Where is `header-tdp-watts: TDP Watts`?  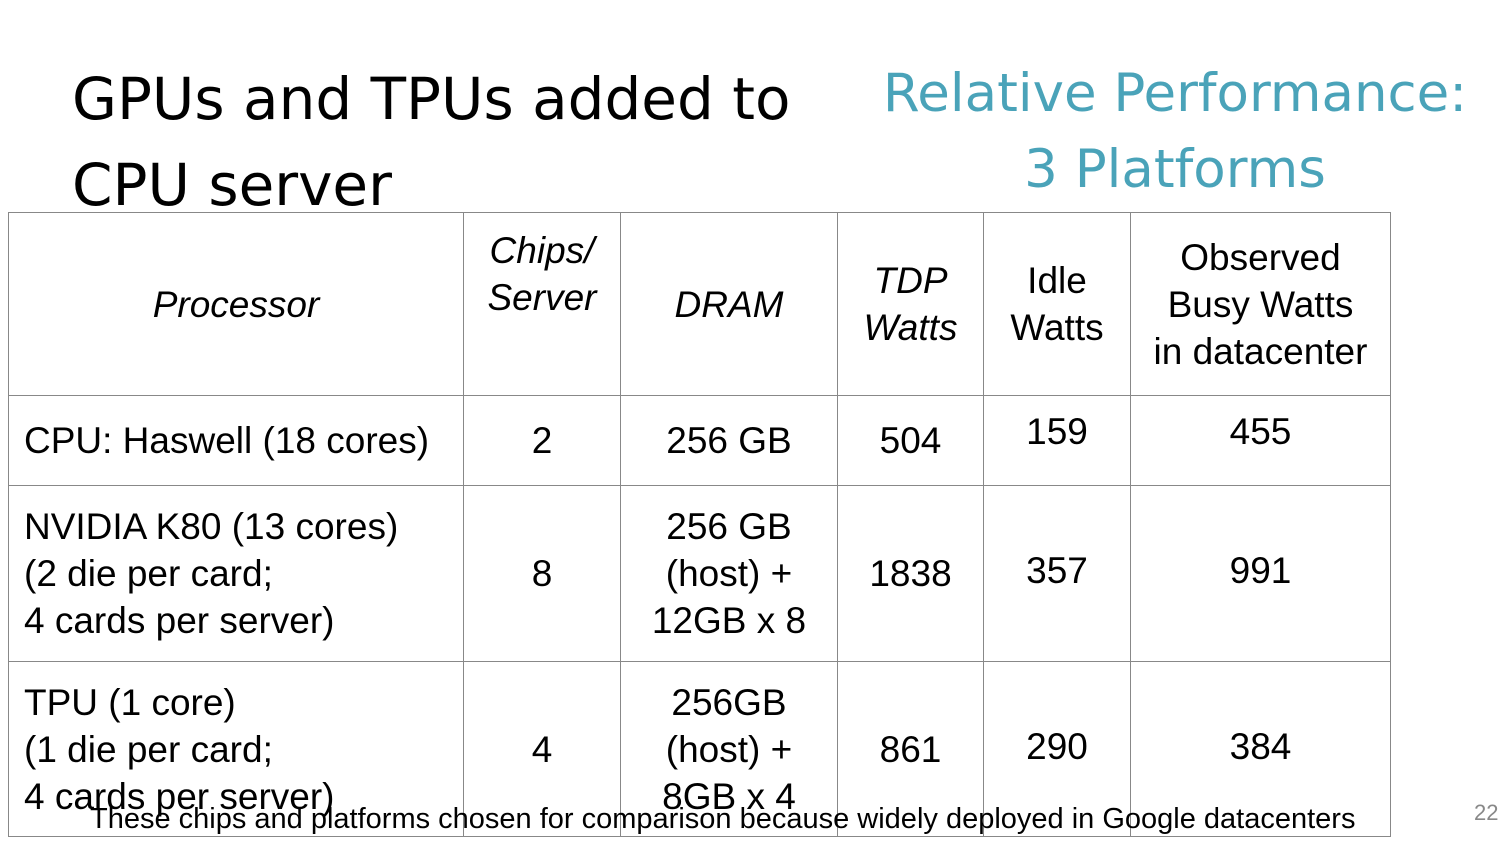 header-tdp-watts: TDP Watts is located at coordinates (910, 304).